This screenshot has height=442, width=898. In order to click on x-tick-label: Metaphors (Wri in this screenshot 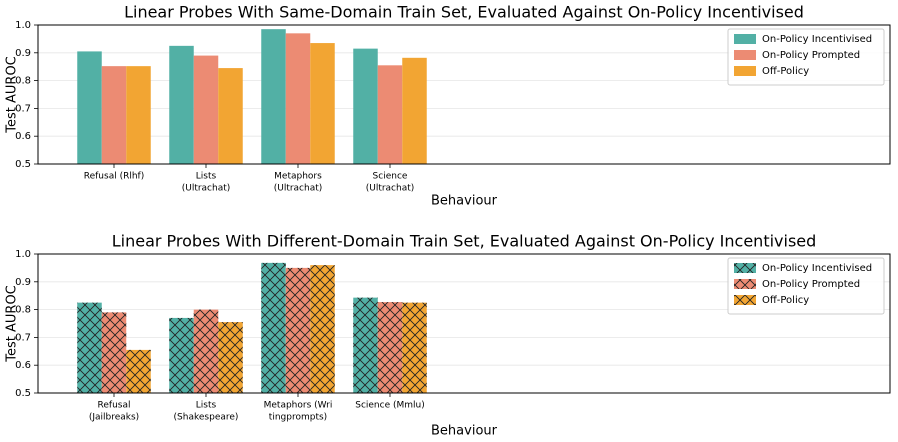, I will do `click(298, 406)`.